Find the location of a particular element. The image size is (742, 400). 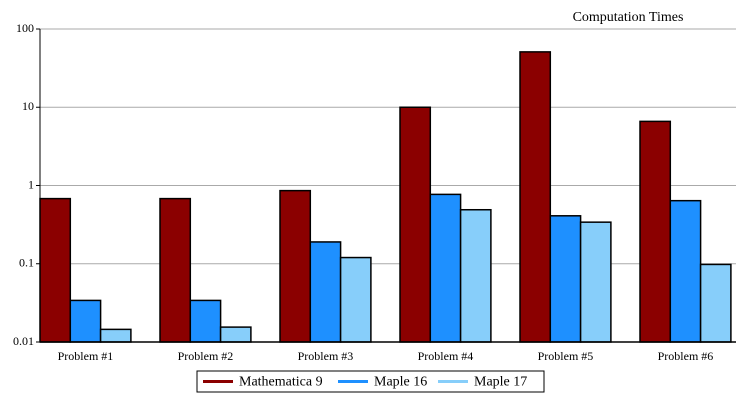

x-tick-label: Problem #5 is located at coordinates (566, 356).